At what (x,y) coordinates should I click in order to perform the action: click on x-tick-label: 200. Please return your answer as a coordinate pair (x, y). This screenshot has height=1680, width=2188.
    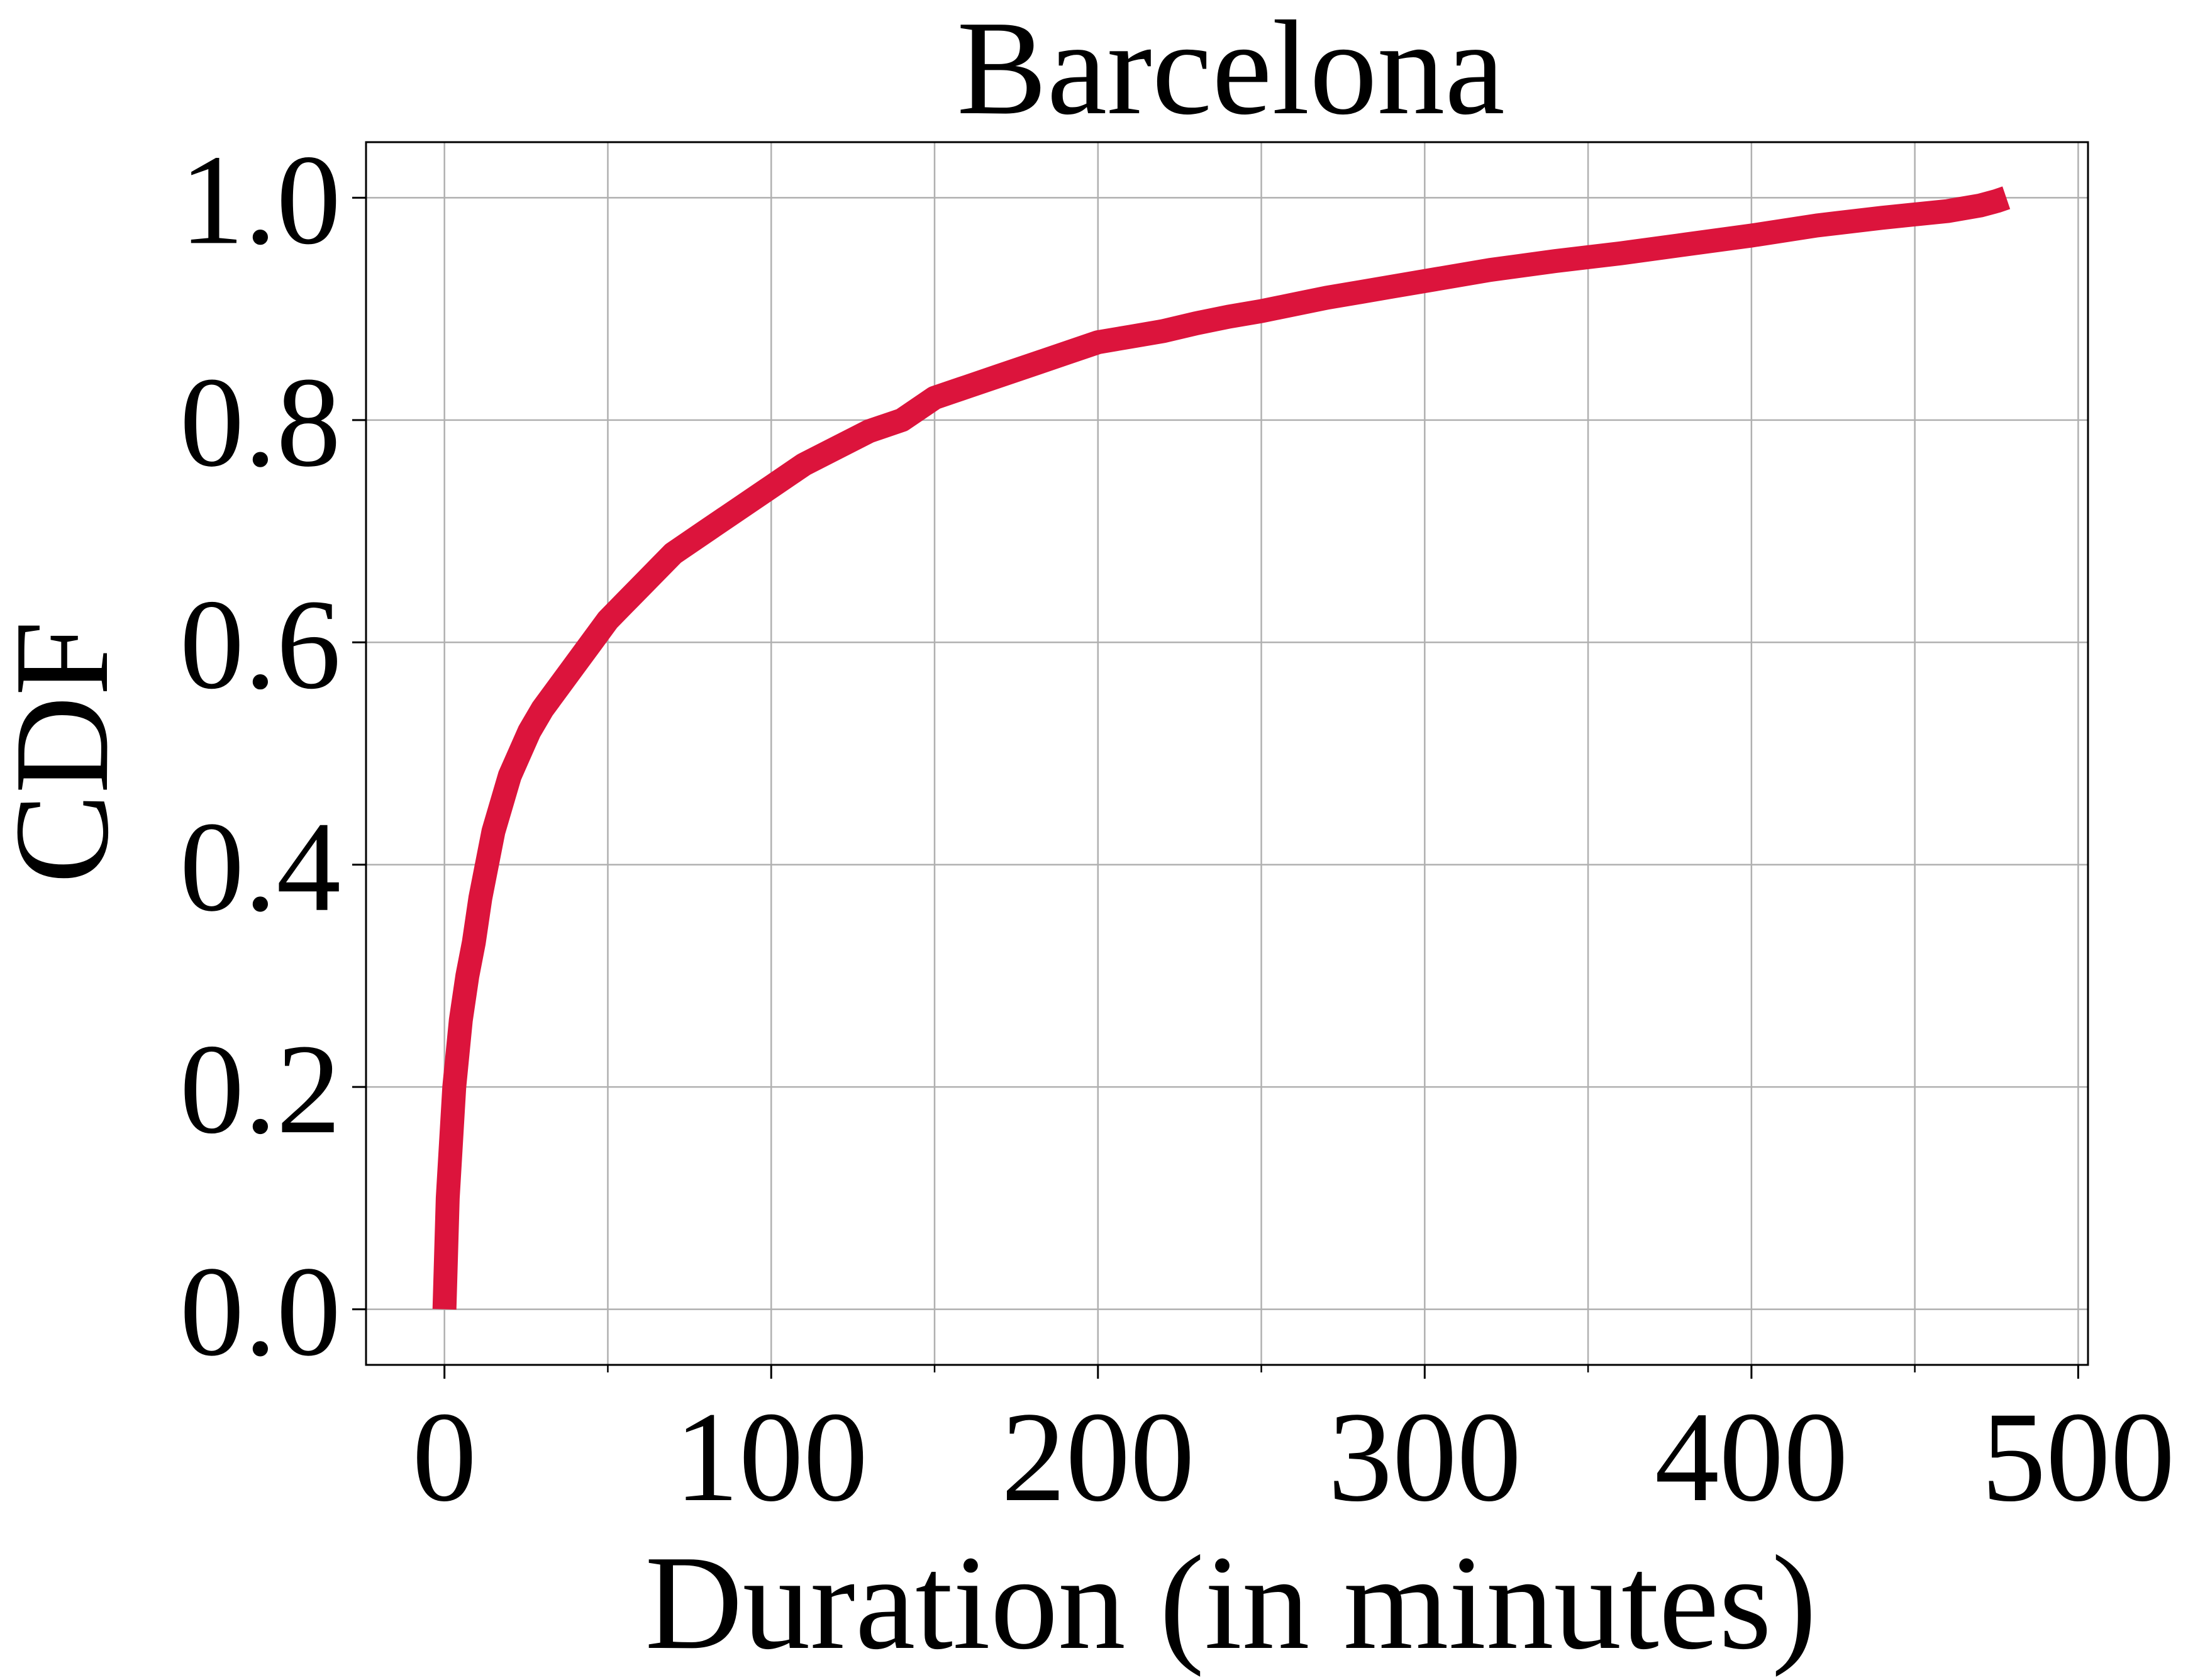
    Looking at the image, I should click on (1098, 1457).